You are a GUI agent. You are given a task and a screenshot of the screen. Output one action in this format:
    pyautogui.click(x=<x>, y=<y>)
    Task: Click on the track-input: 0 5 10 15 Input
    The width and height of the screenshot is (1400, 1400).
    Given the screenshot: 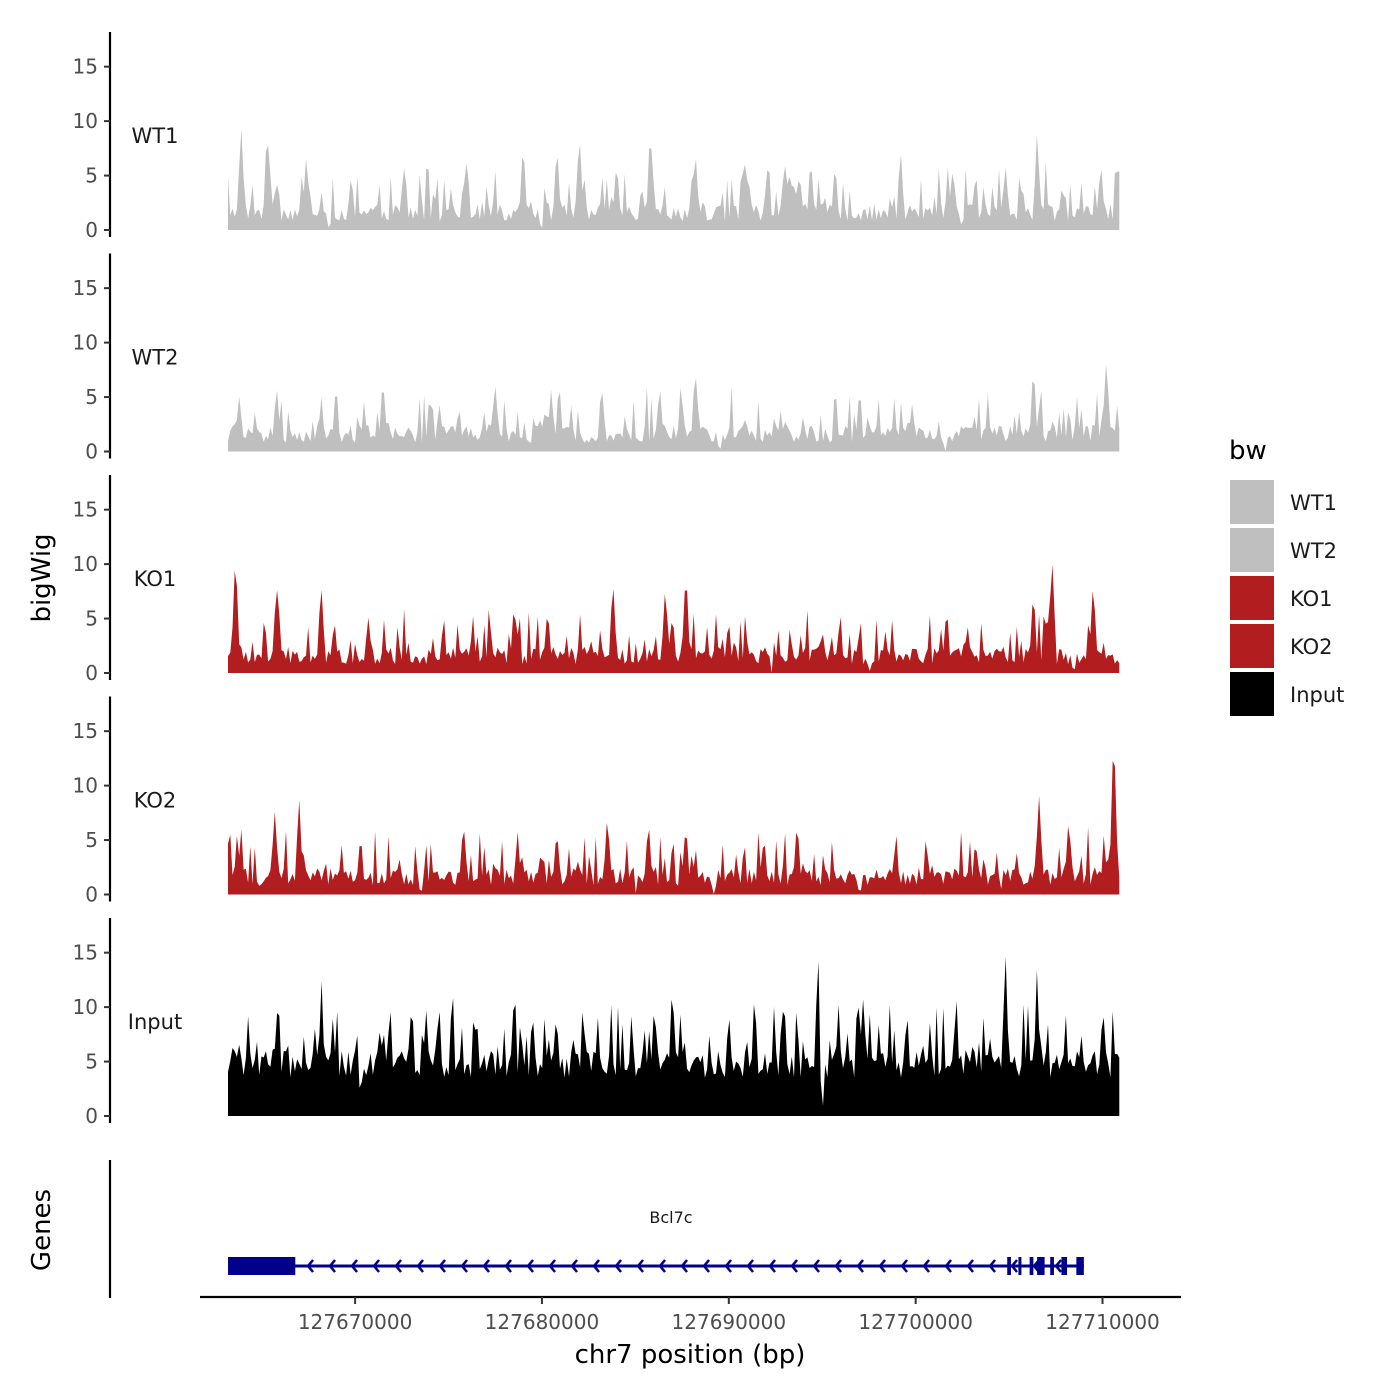 What is the action you would take?
    pyautogui.click(x=596, y=1023)
    